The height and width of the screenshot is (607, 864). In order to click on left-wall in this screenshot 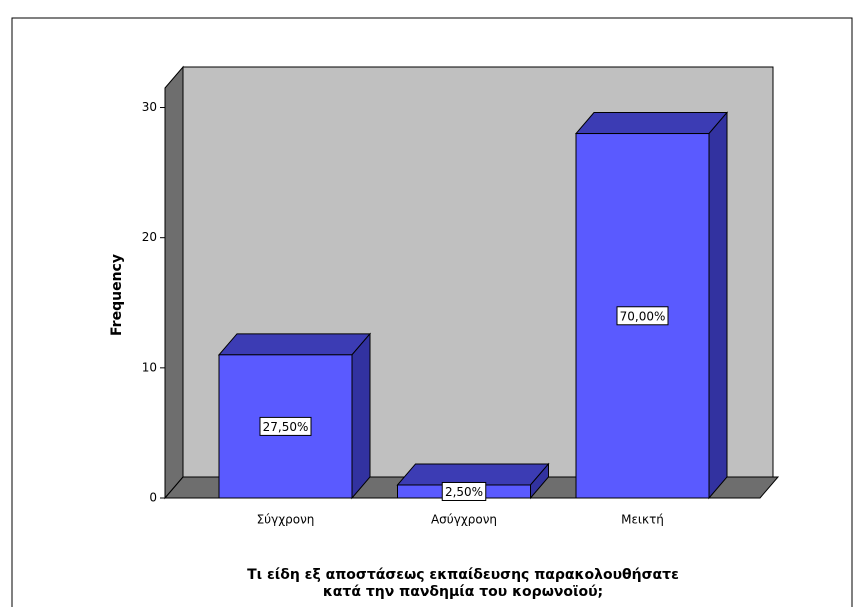, I will do `click(174, 282)`.